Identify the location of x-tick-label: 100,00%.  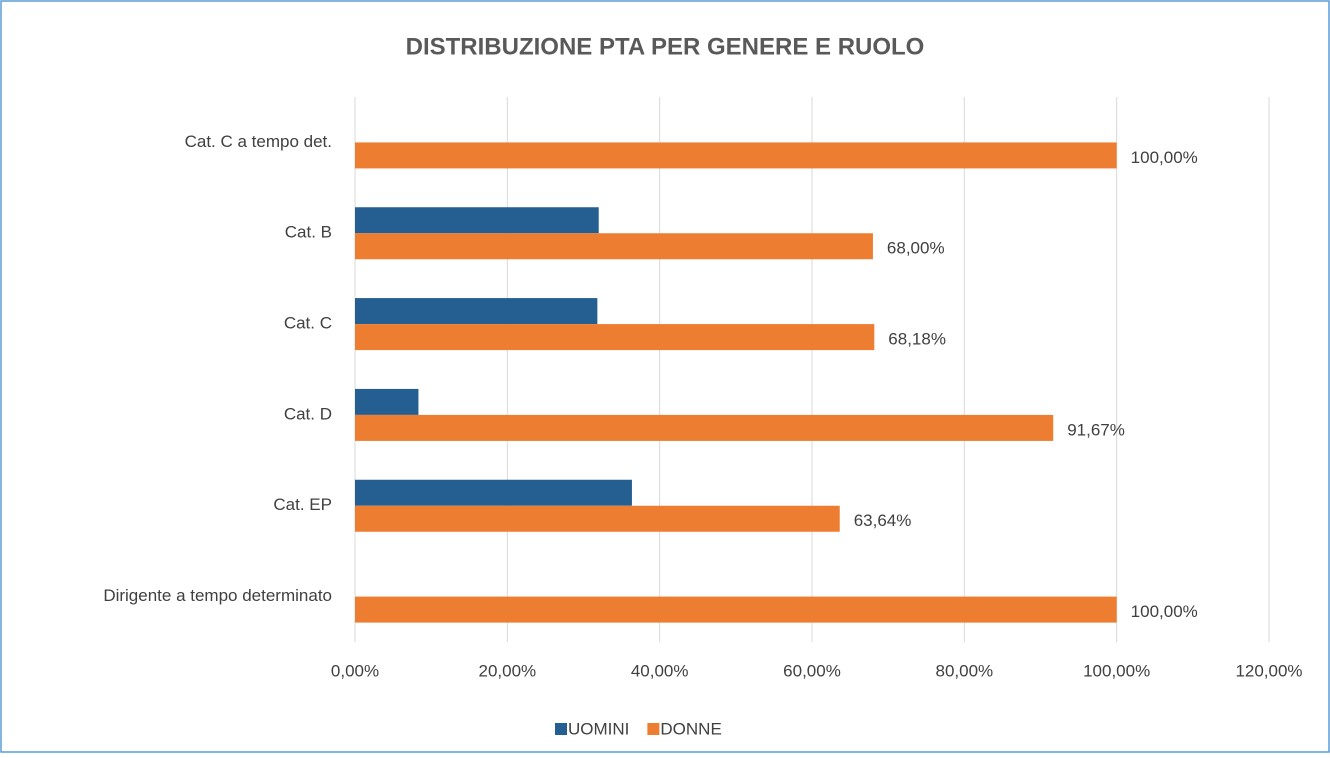
(1116, 670).